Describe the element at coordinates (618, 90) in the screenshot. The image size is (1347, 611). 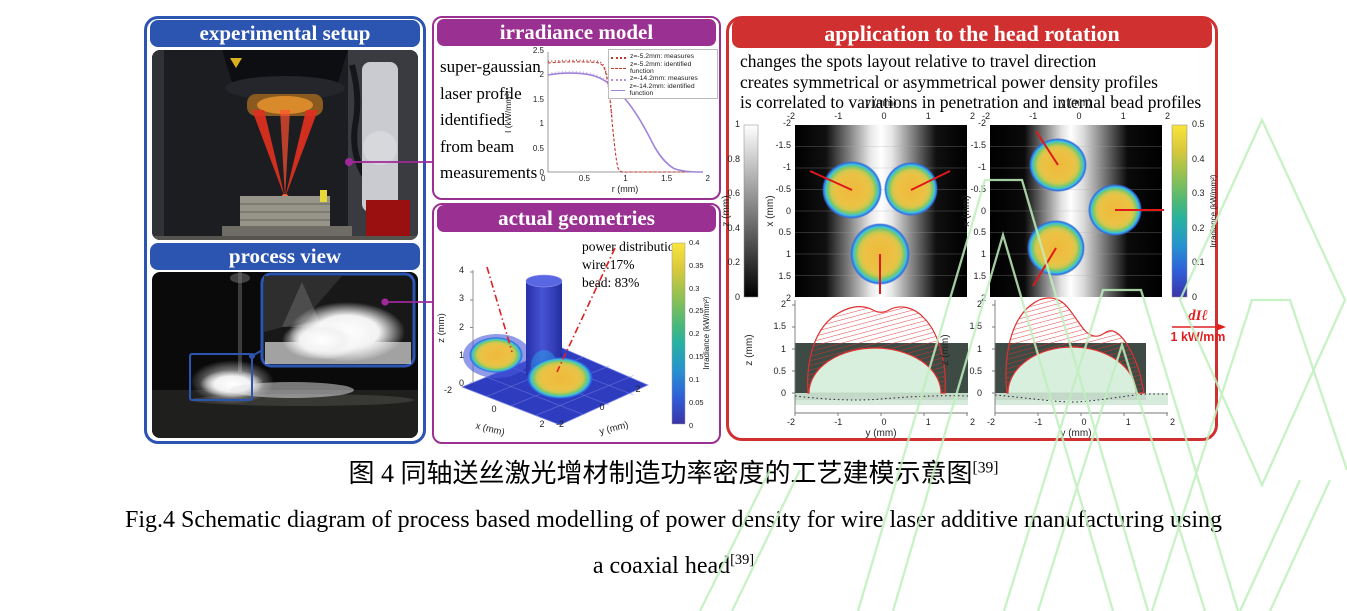
I see `legend-swatch-solid-purple` at that location.